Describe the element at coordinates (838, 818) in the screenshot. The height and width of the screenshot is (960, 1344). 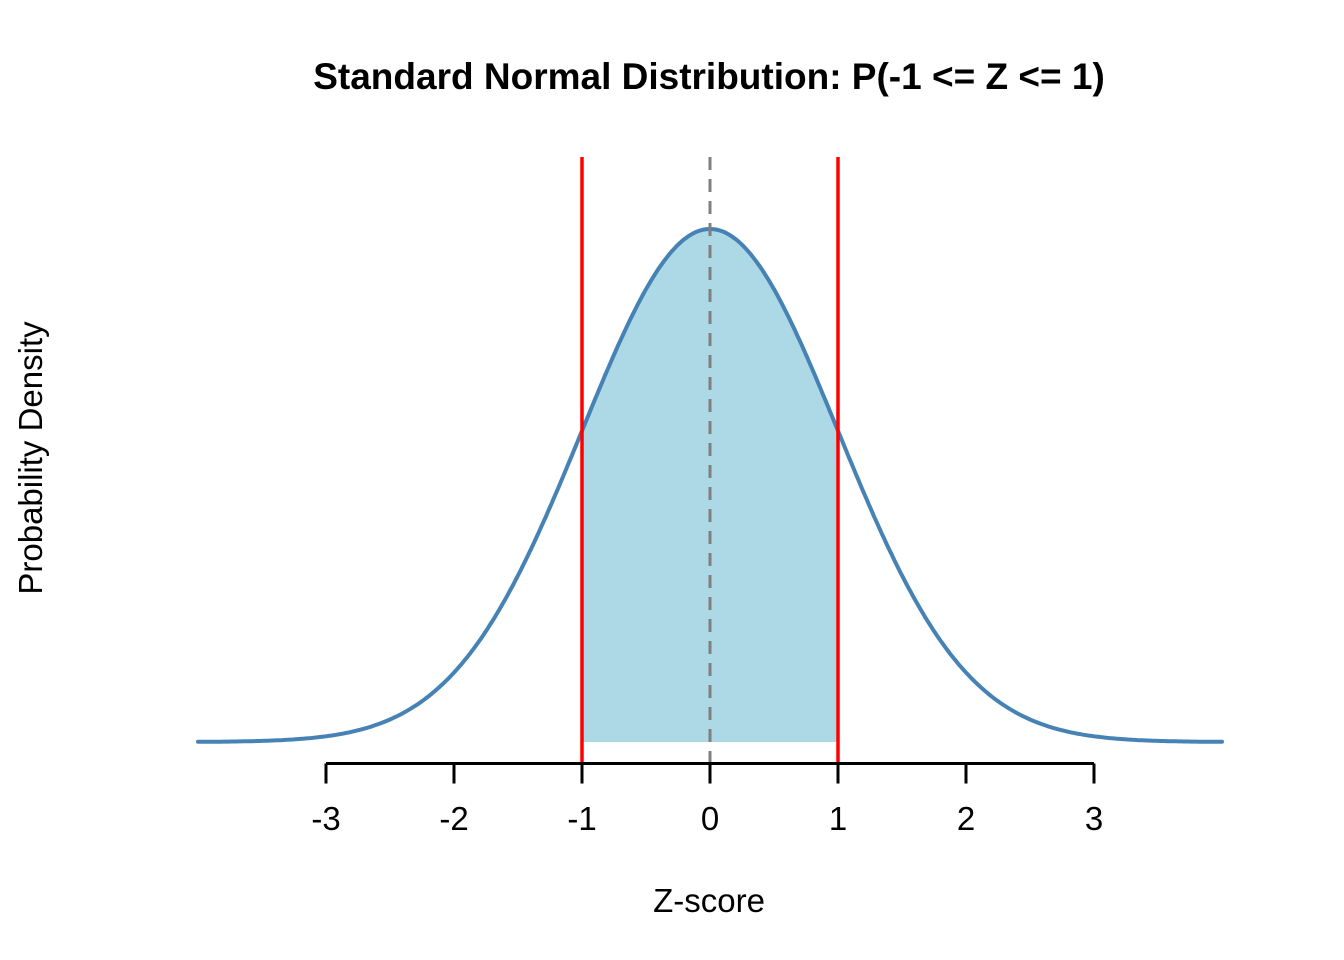
I see `x-tick-label: 1` at that location.